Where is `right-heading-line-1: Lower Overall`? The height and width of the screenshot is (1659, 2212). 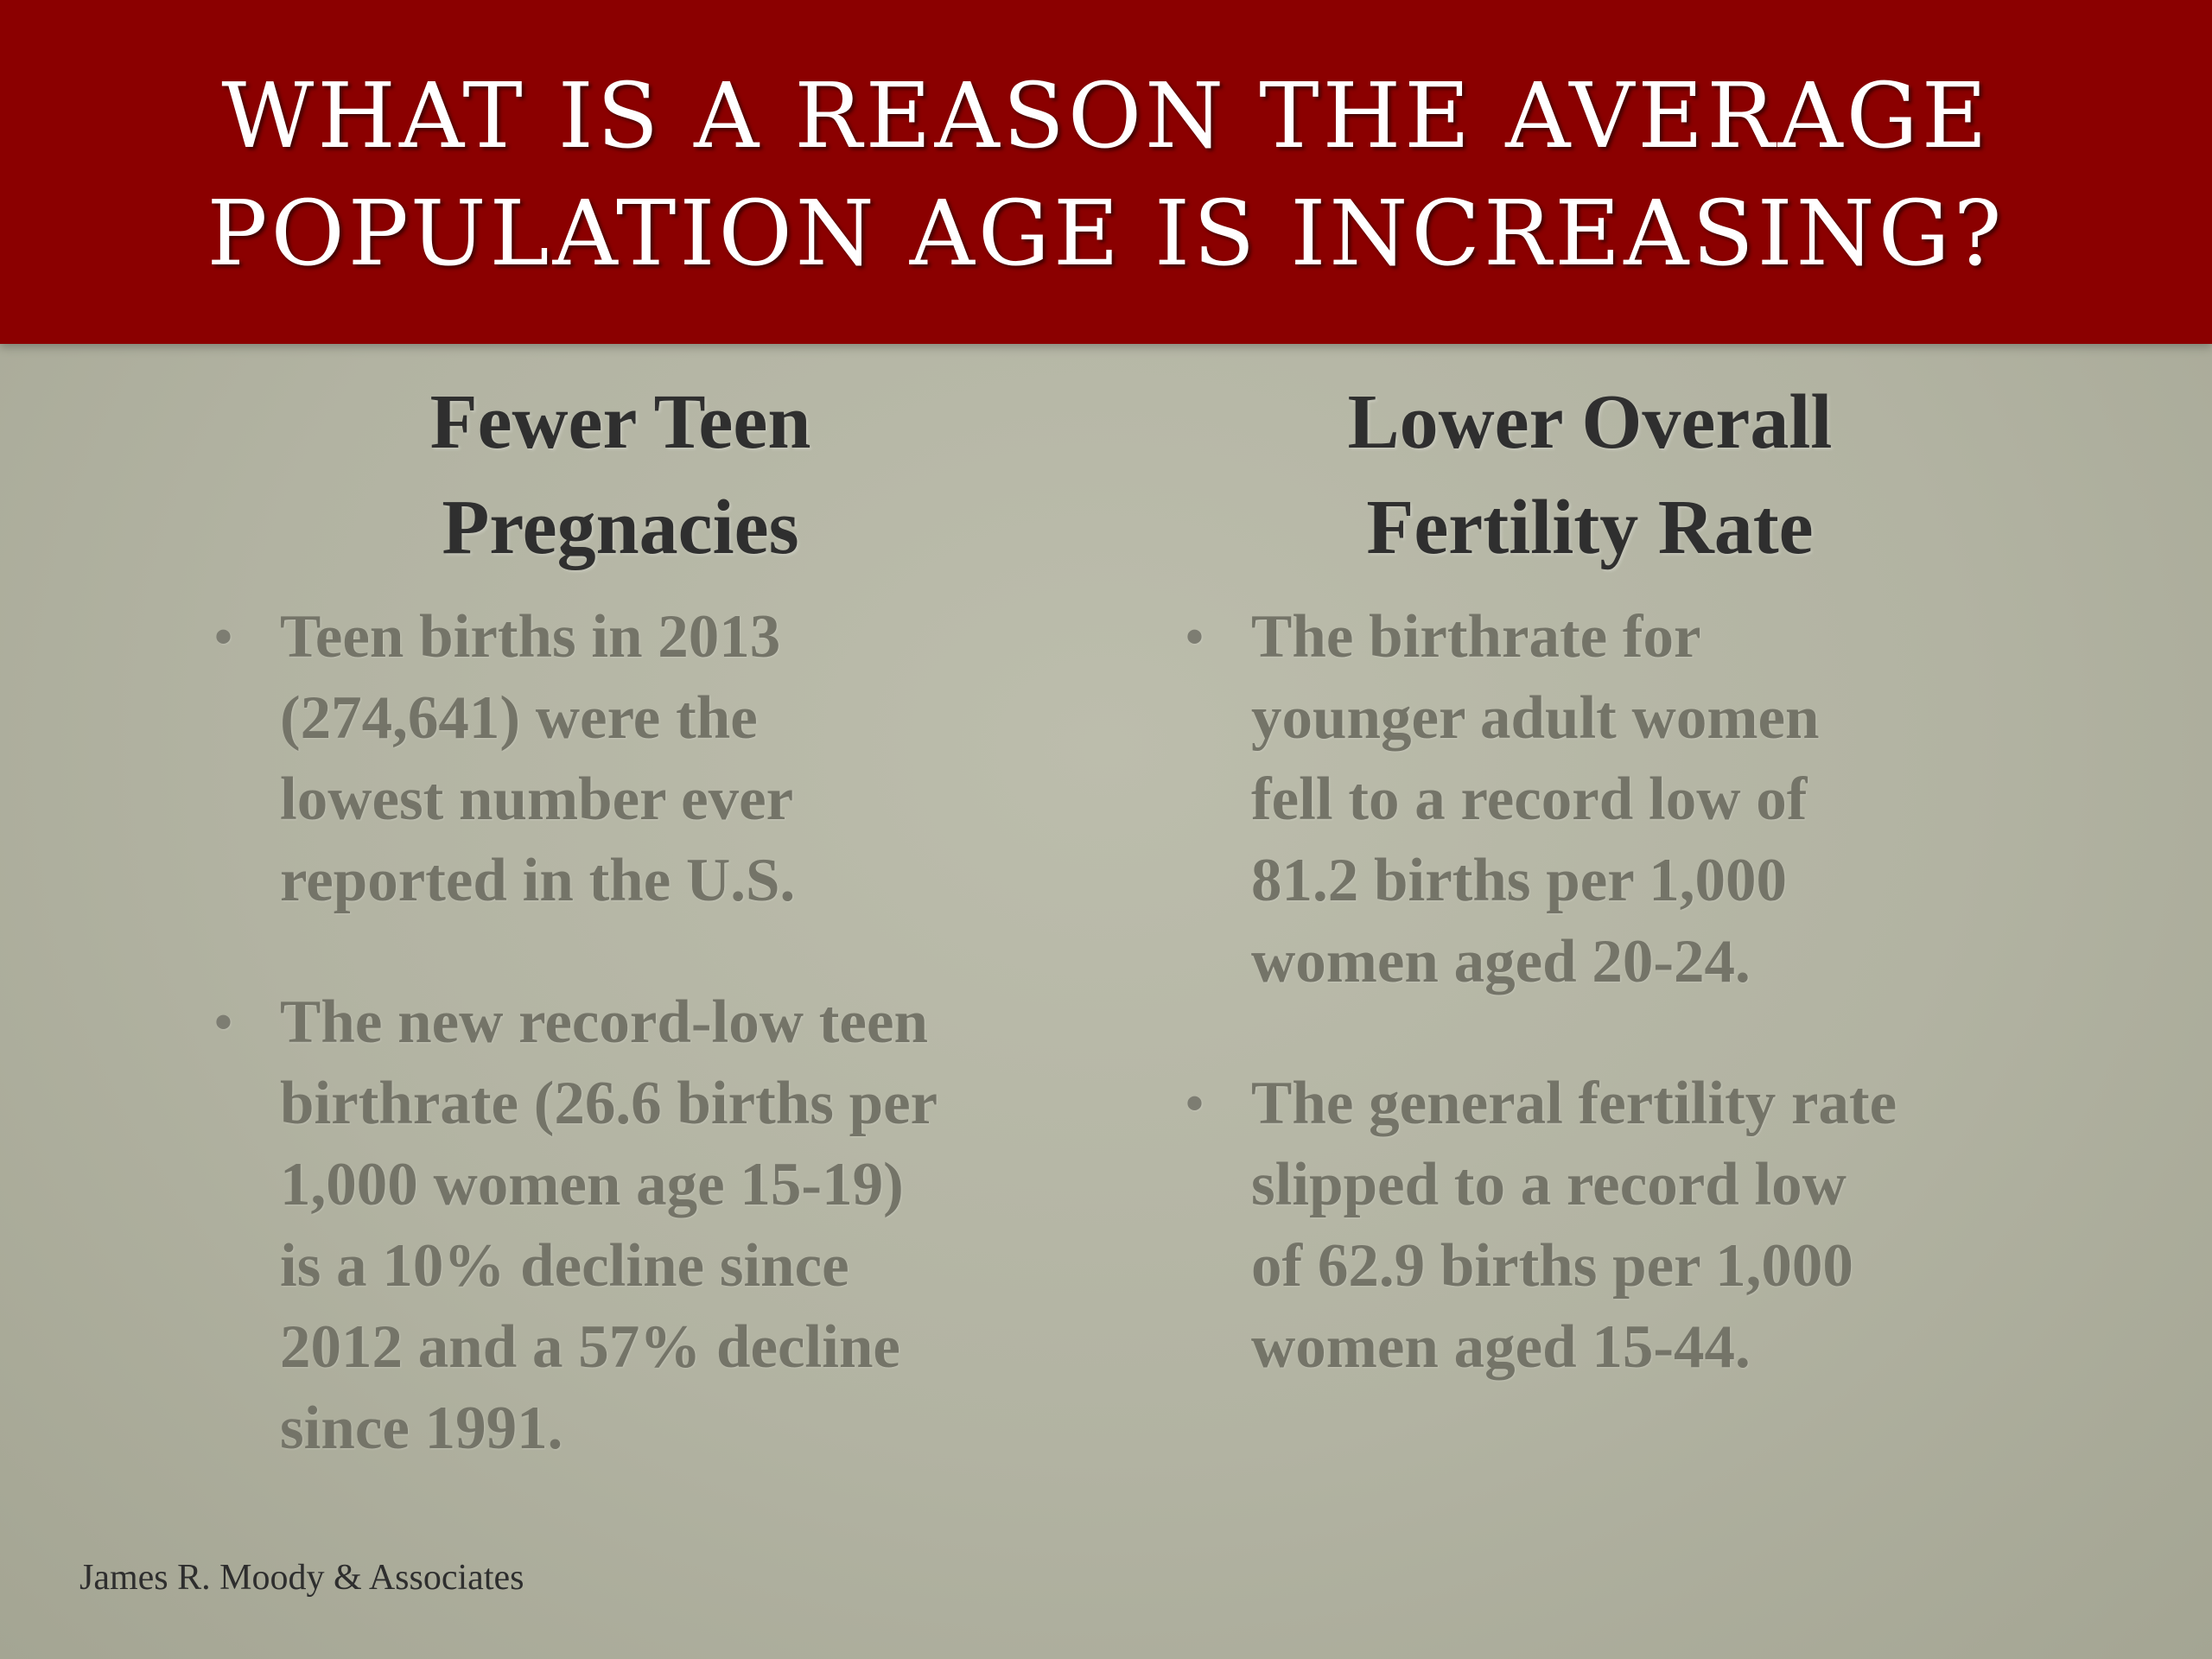 right-heading-line-1: Lower Overall is located at coordinates (1590, 422).